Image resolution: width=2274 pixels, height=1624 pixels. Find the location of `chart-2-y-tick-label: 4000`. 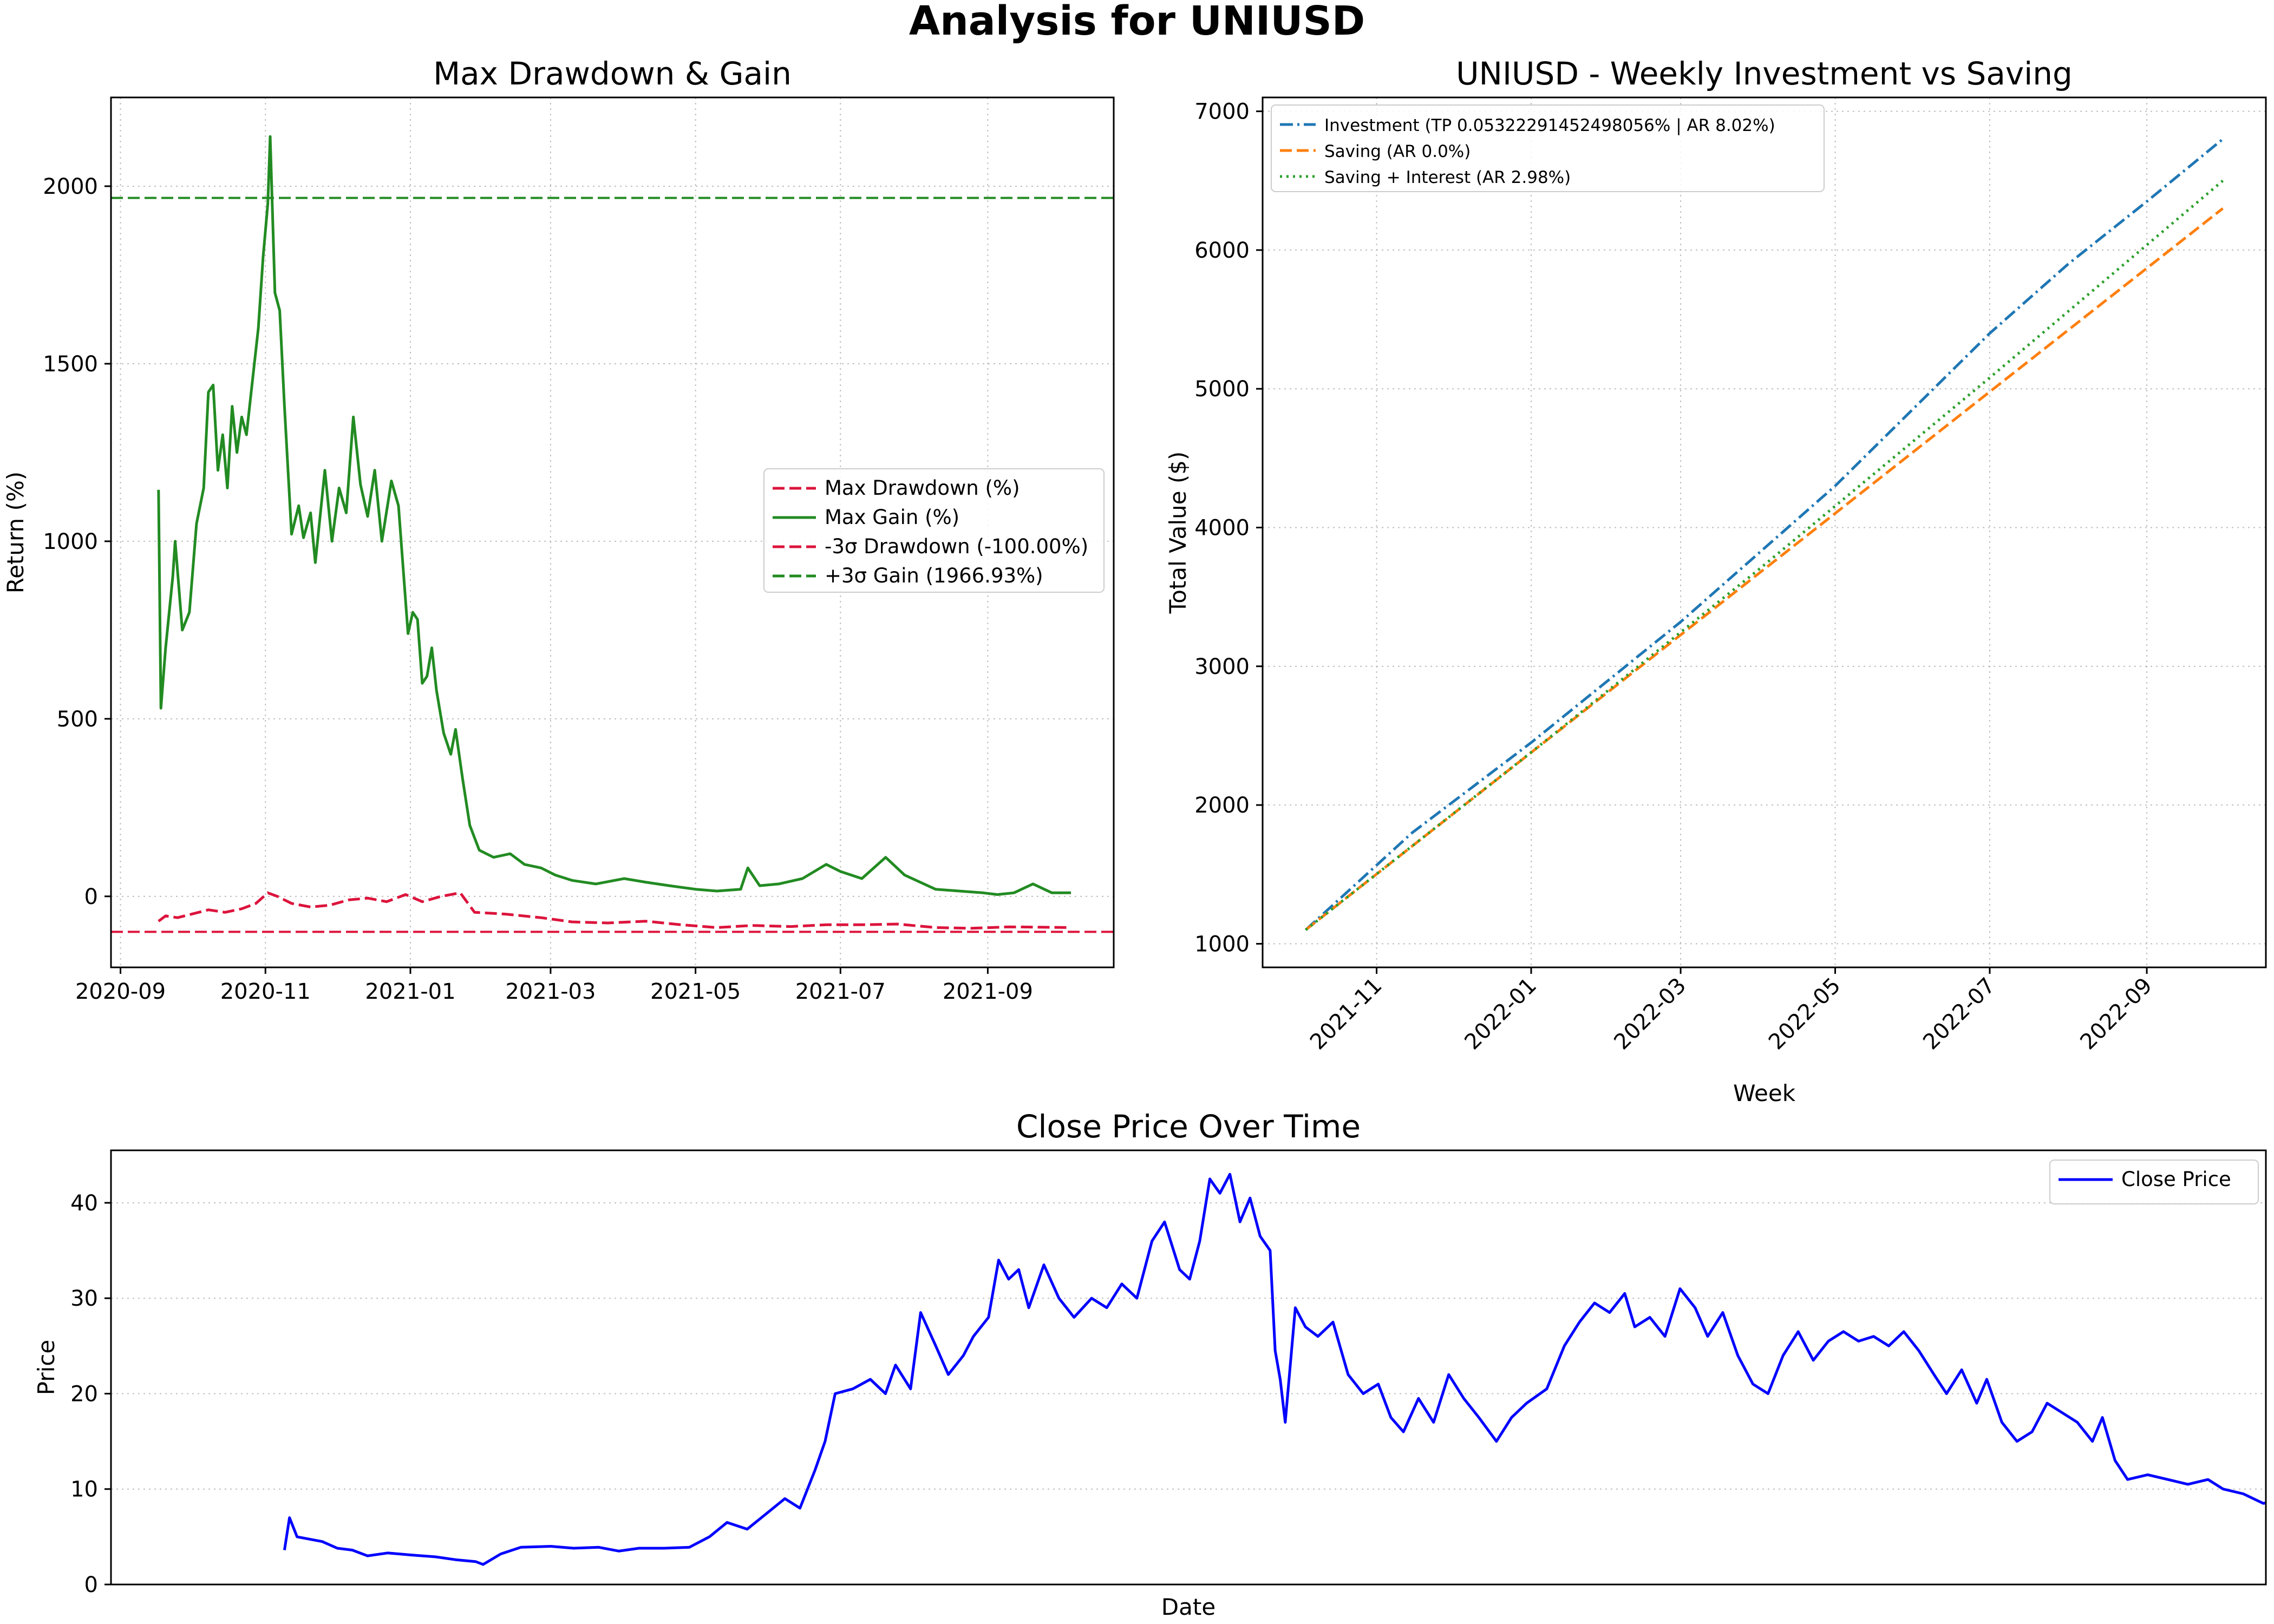

chart-2-y-tick-label: 4000 is located at coordinates (1222, 528).